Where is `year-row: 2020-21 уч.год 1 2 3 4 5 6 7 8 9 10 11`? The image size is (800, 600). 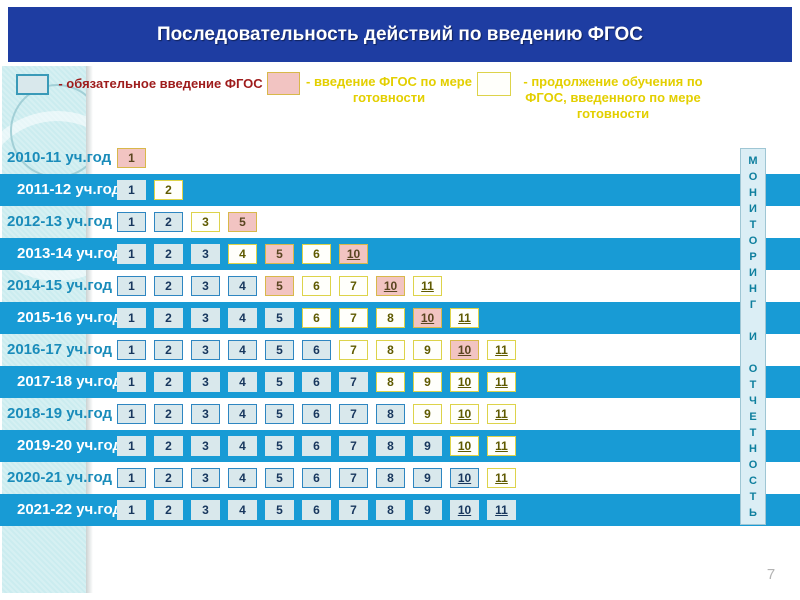
year-row: 2020-21 уч.год 1 2 3 4 5 6 7 8 9 10 11 is located at coordinates (400, 478).